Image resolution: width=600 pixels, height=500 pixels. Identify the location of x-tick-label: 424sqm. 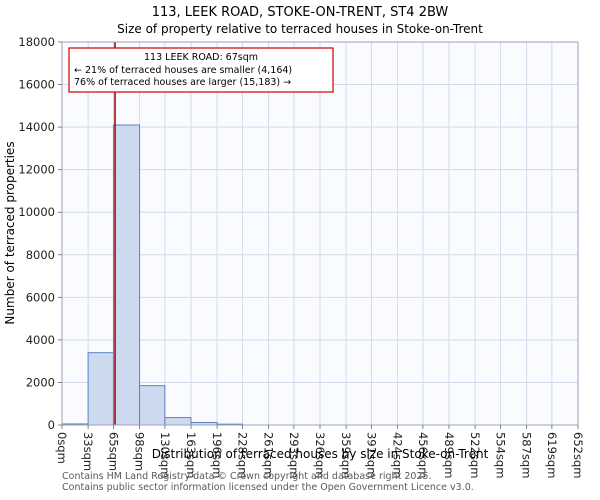
(398, 455).